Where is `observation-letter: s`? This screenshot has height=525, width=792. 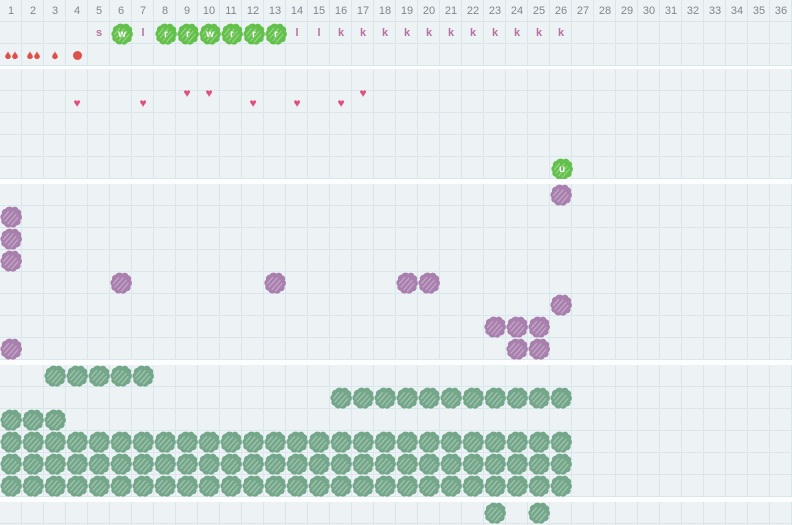
observation-letter: s is located at coordinates (99, 33).